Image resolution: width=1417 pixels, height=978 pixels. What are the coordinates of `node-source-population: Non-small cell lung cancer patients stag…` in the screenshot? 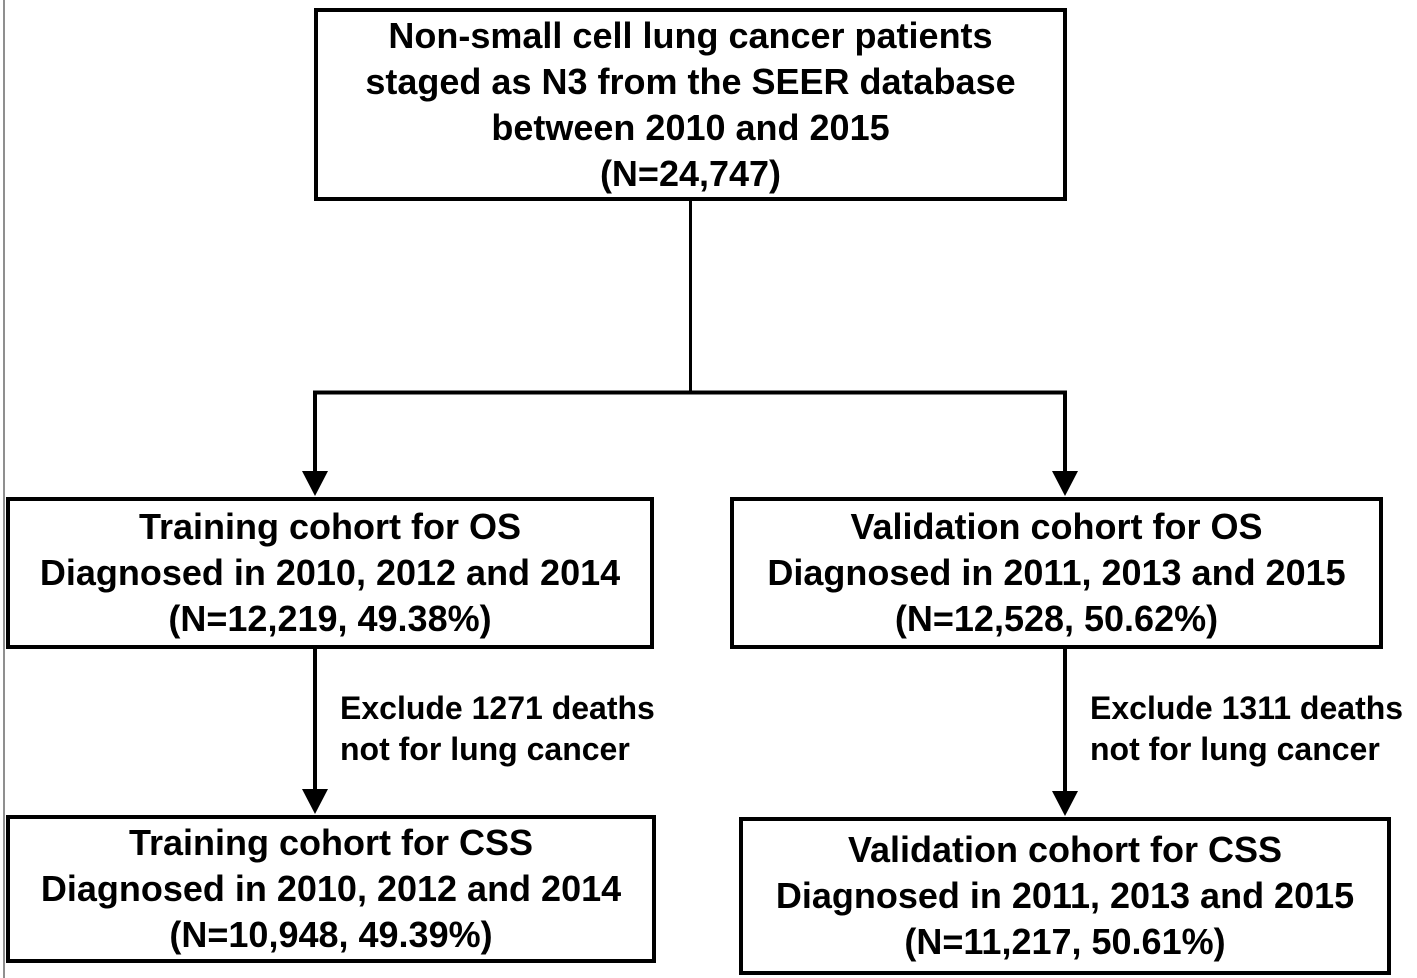 It's located at (690, 104).